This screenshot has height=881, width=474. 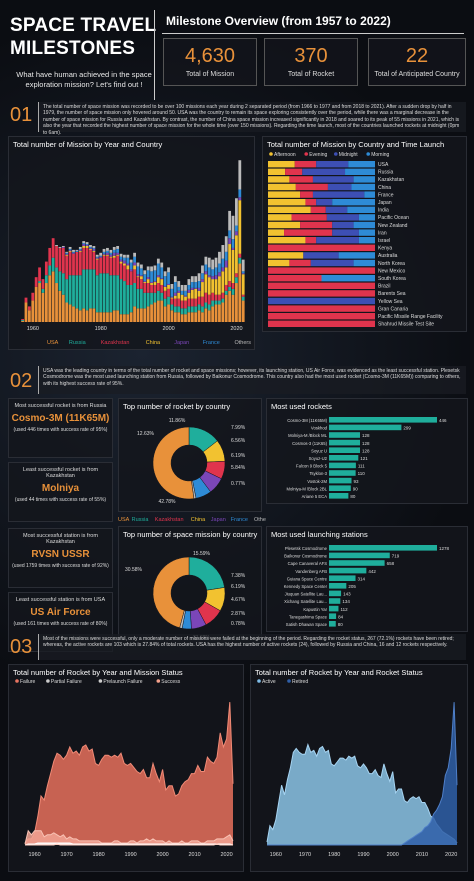 I want to click on bar-japan-2015, so click(x=219, y=274).